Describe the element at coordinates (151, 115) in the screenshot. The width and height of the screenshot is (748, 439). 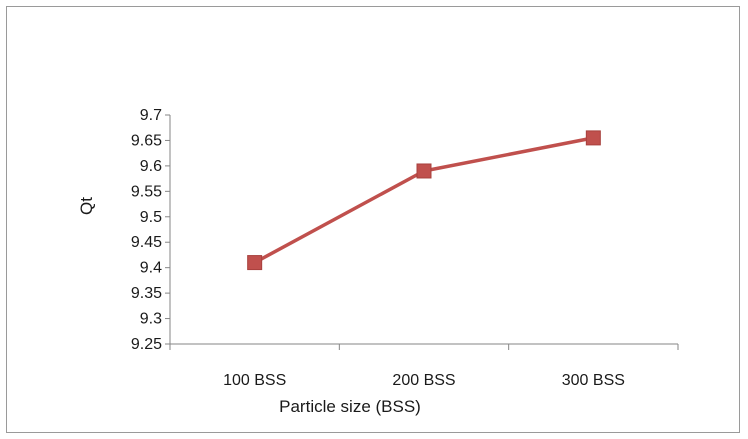
I see `y-tick-label: 9.7` at that location.